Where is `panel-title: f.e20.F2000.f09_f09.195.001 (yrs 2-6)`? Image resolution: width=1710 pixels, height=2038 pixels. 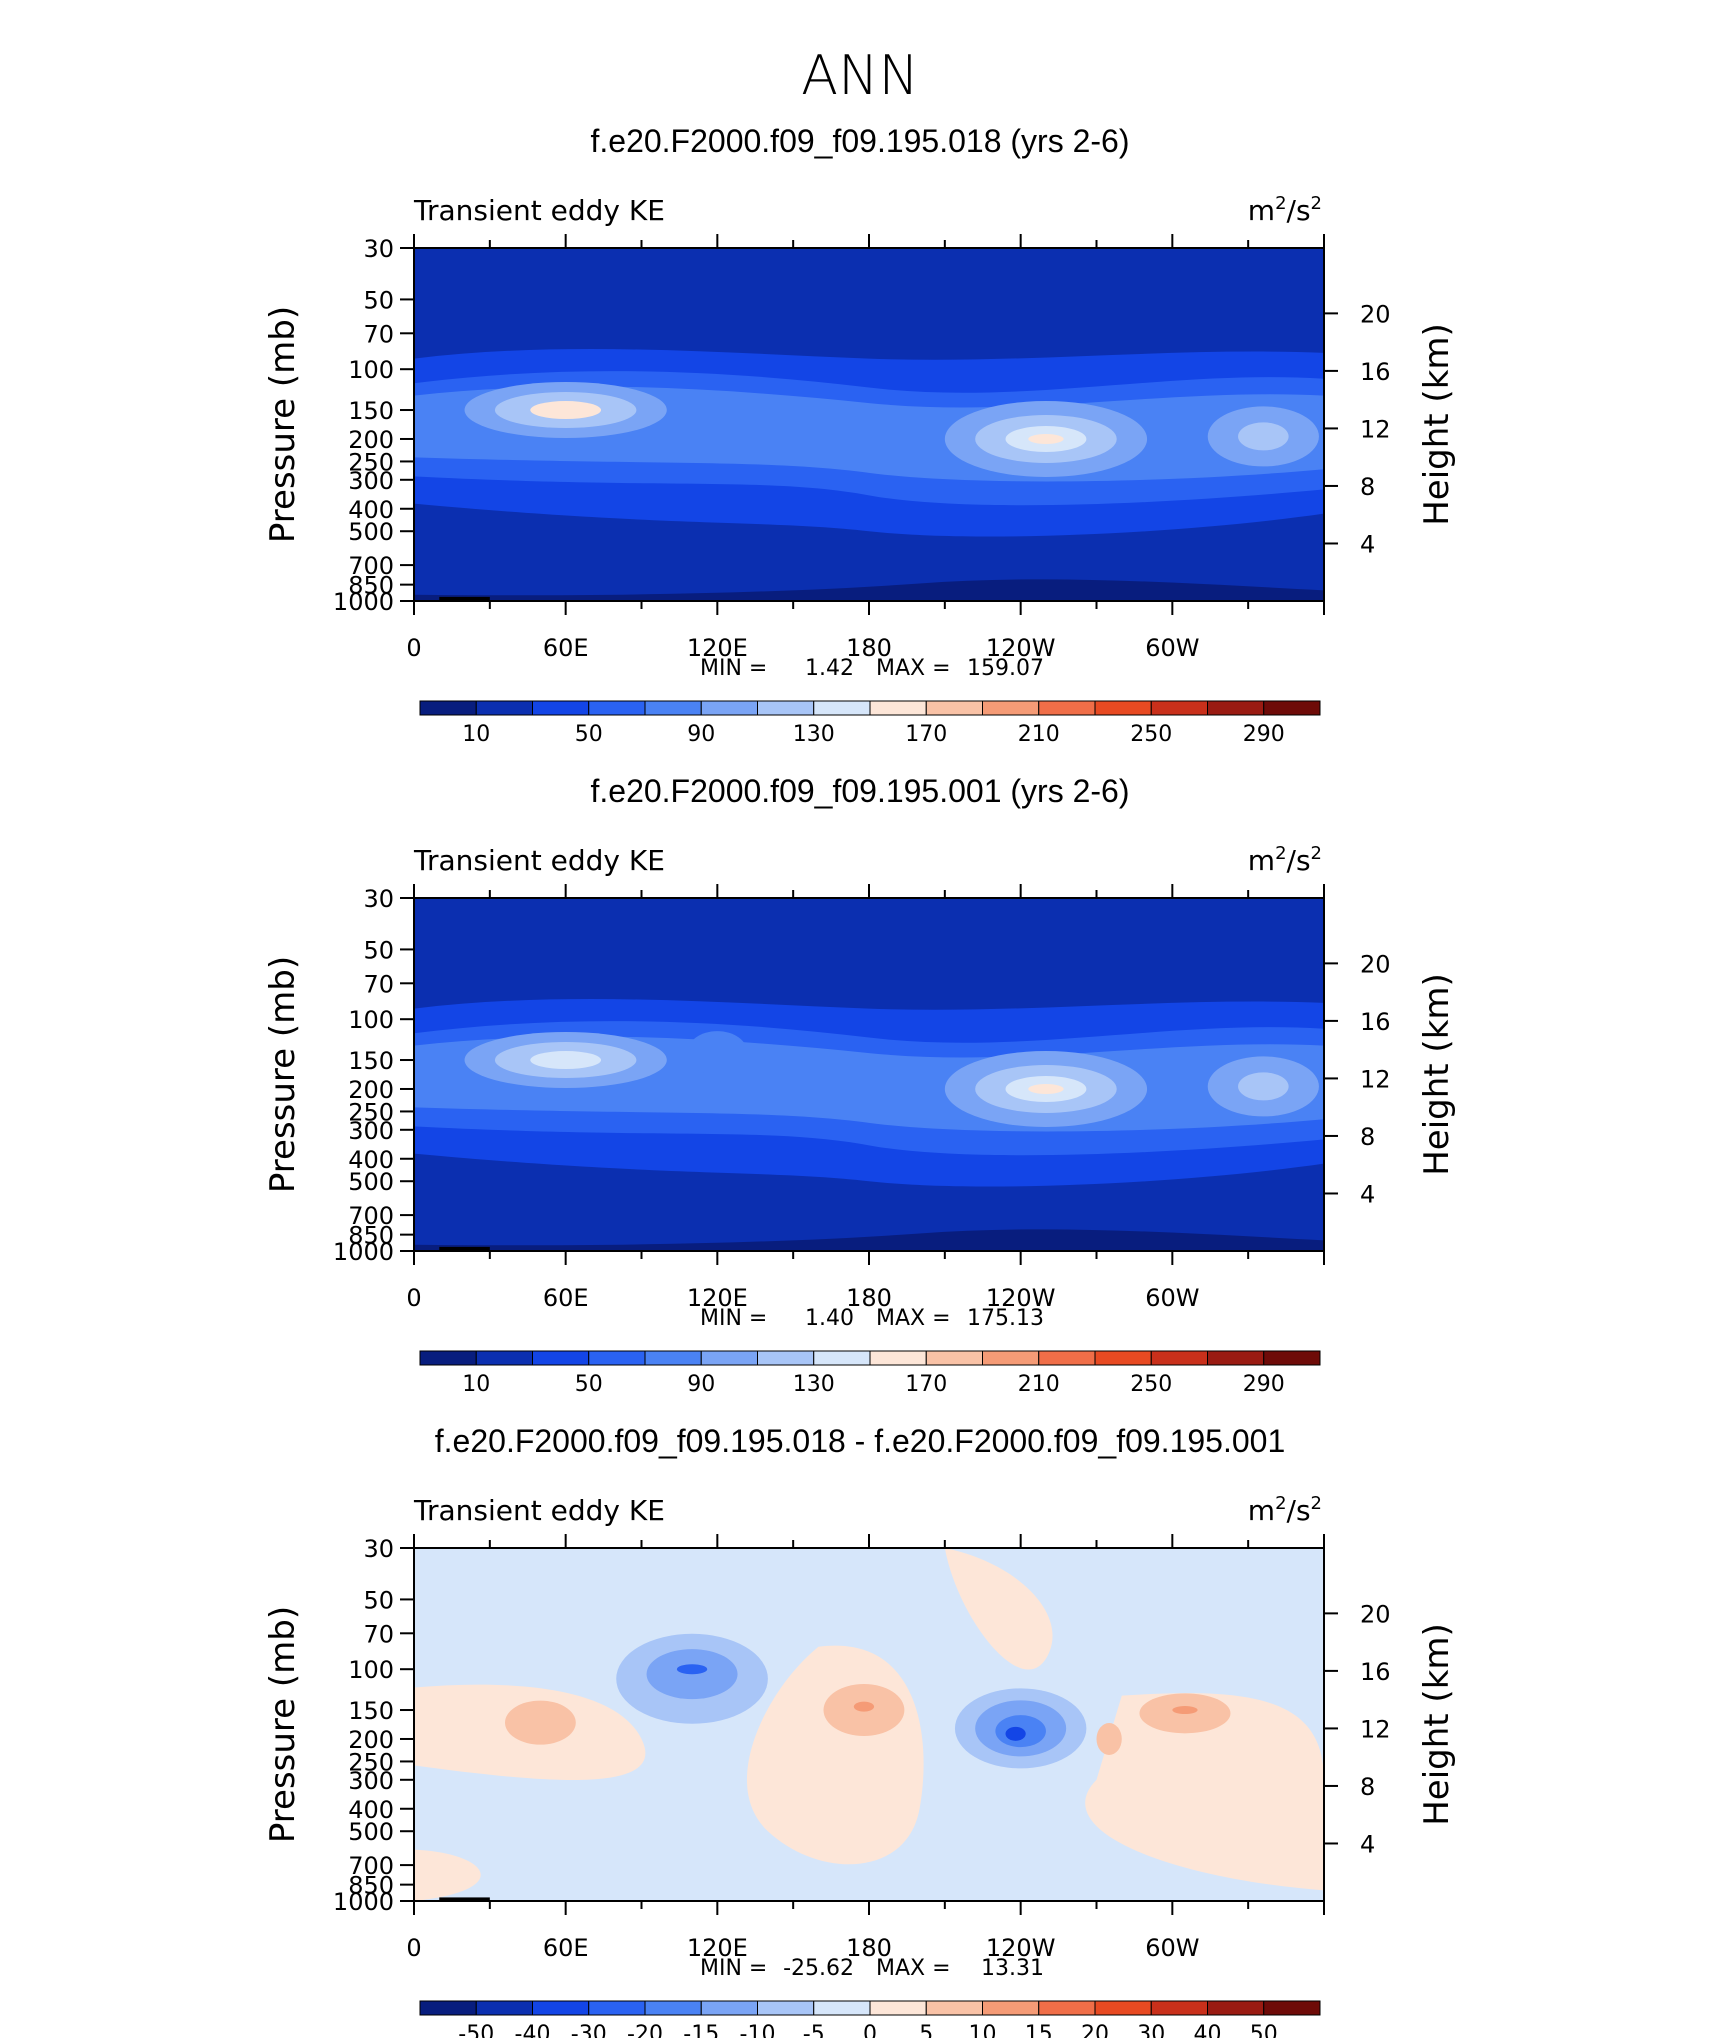 panel-title: f.e20.F2000.f09_f09.195.001 (yrs 2-6) is located at coordinates (859, 791).